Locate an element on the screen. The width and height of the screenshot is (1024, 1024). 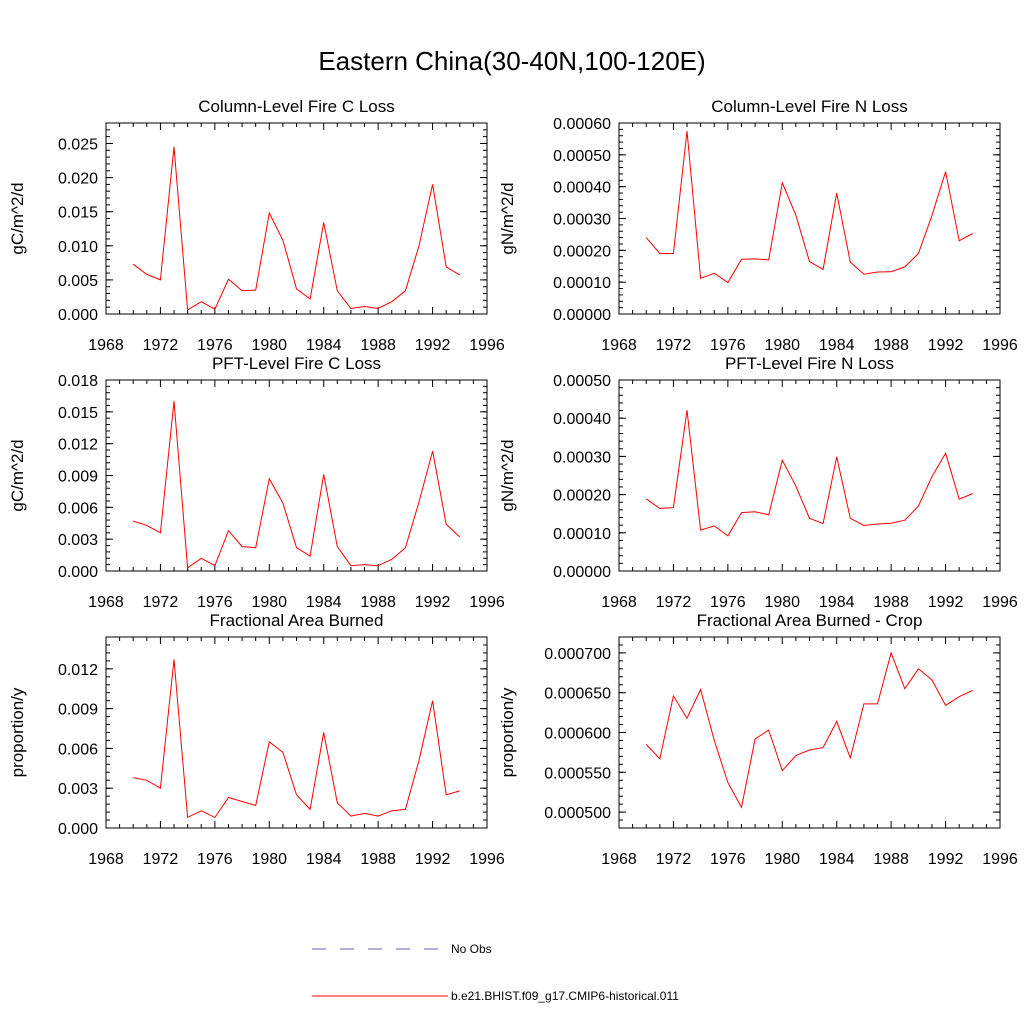
y-tick-label: 0.00010 is located at coordinates (582, 283).